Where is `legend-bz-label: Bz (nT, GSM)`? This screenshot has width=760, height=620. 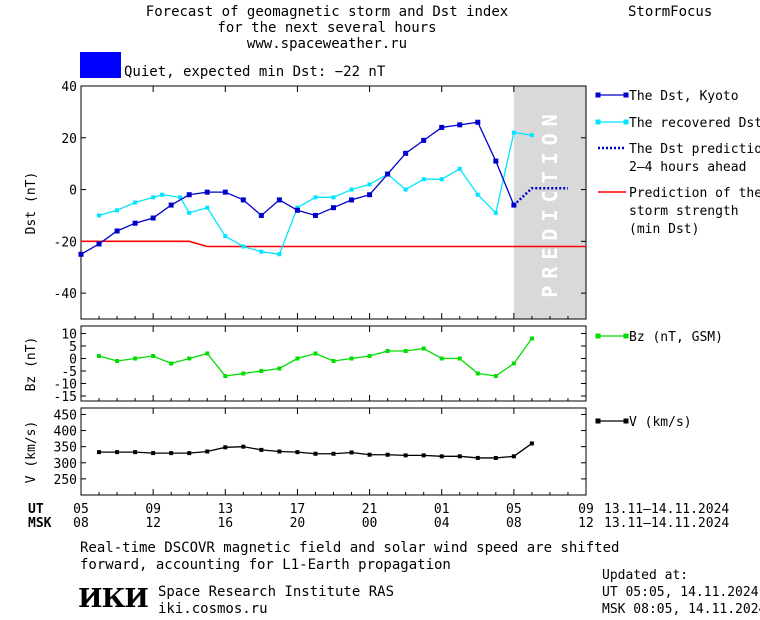 legend-bz-label: Bz (nT, GSM) is located at coordinates (676, 337).